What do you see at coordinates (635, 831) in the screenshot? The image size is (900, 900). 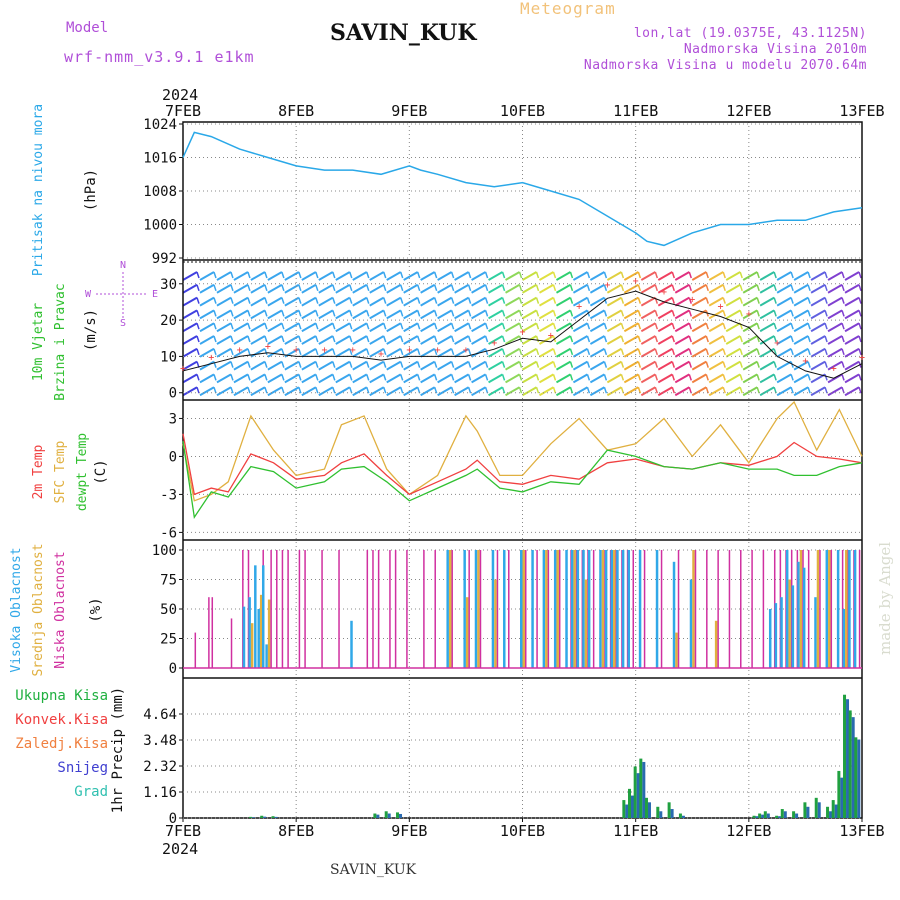 I see `bottom-date-label: 11FEB` at bounding box center [635, 831].